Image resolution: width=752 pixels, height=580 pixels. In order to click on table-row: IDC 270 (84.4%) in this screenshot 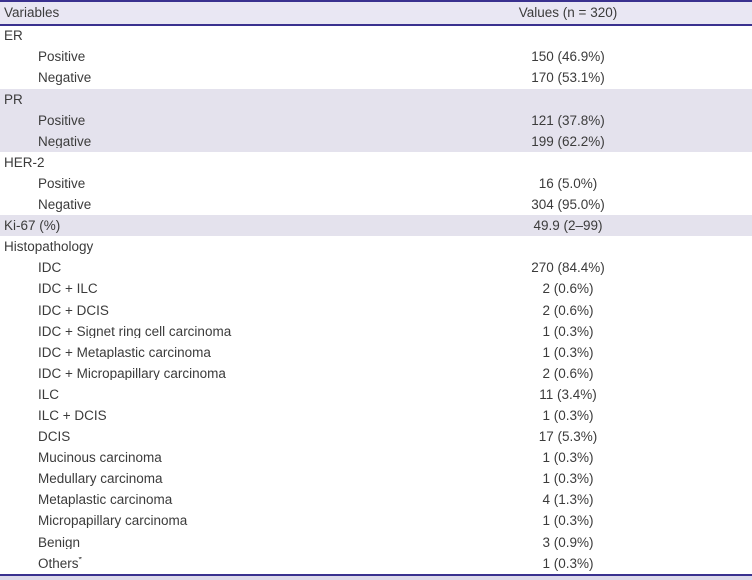, I will do `click(376, 268)`.